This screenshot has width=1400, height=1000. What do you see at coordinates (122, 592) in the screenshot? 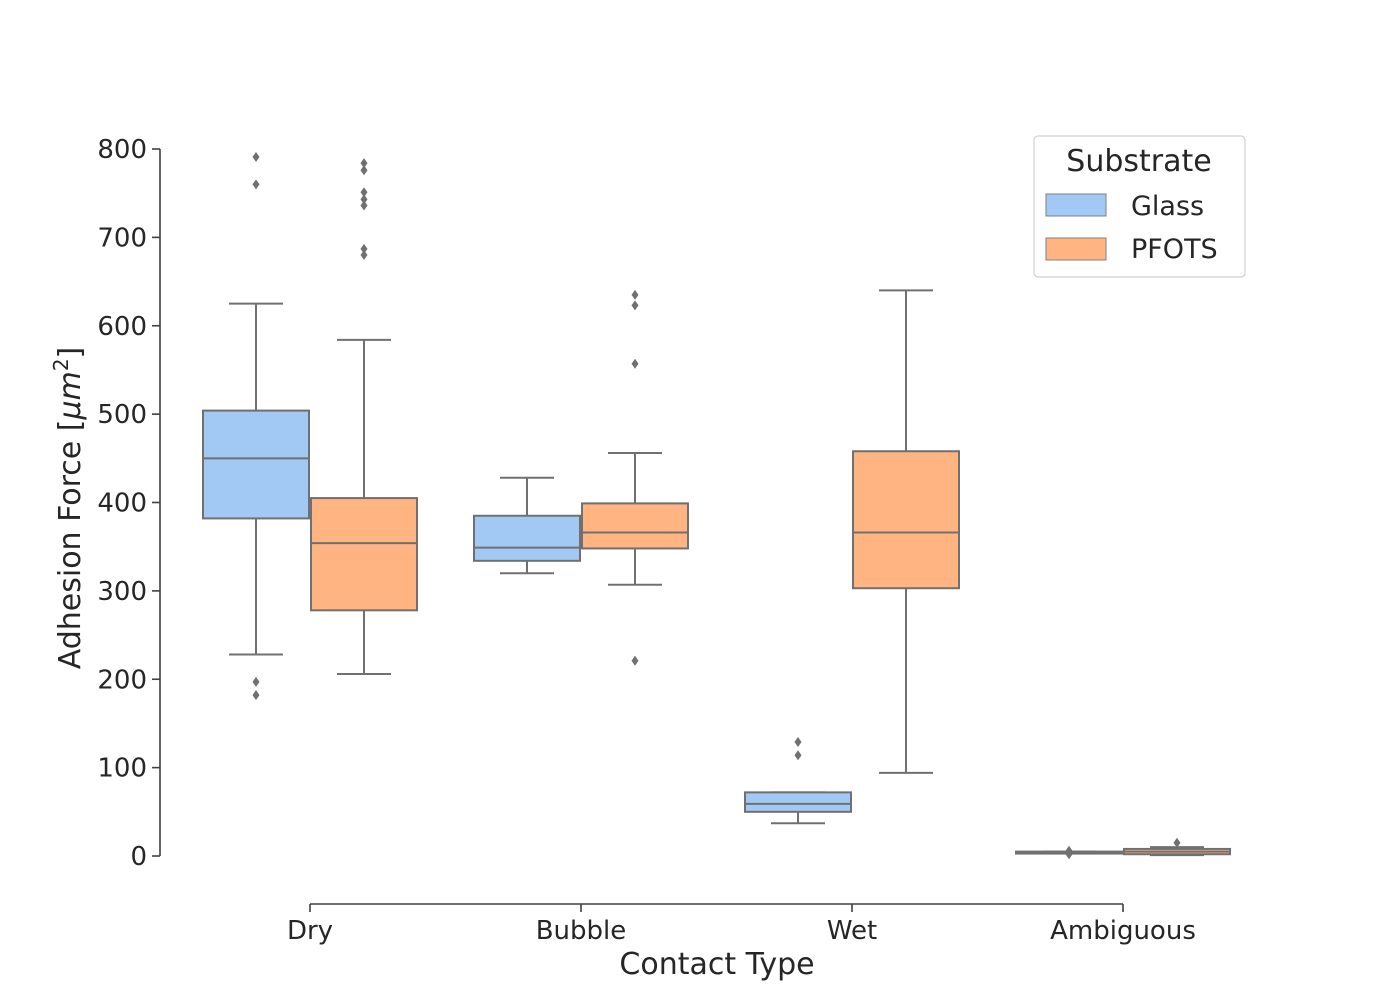
I see `y-tick-label: 300` at bounding box center [122, 592].